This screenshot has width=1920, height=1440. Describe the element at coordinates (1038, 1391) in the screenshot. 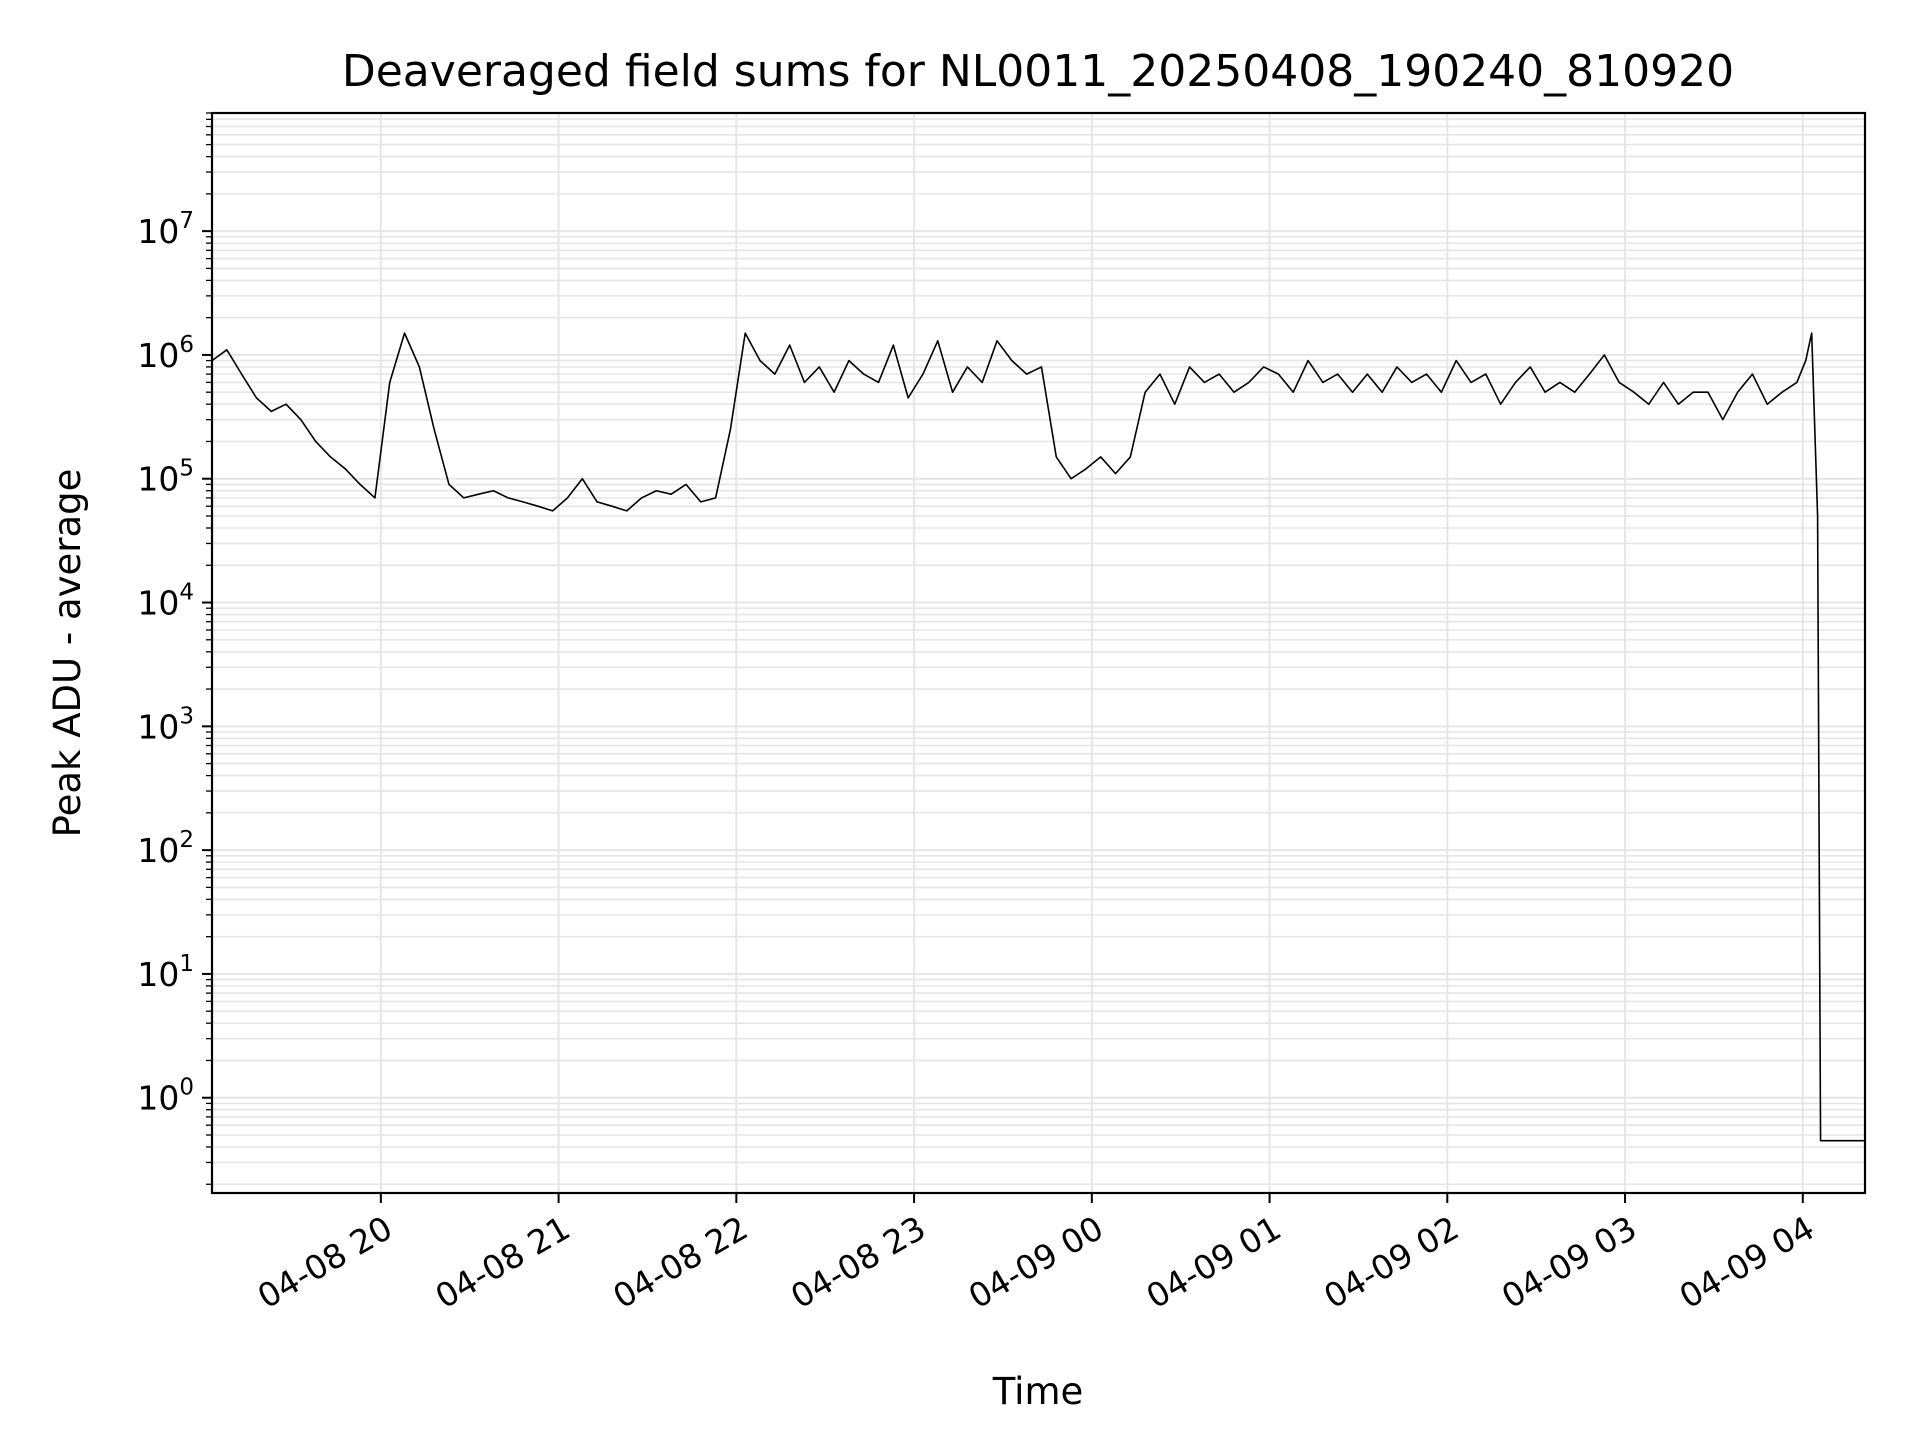

I see `x-axis-label: Time` at that location.